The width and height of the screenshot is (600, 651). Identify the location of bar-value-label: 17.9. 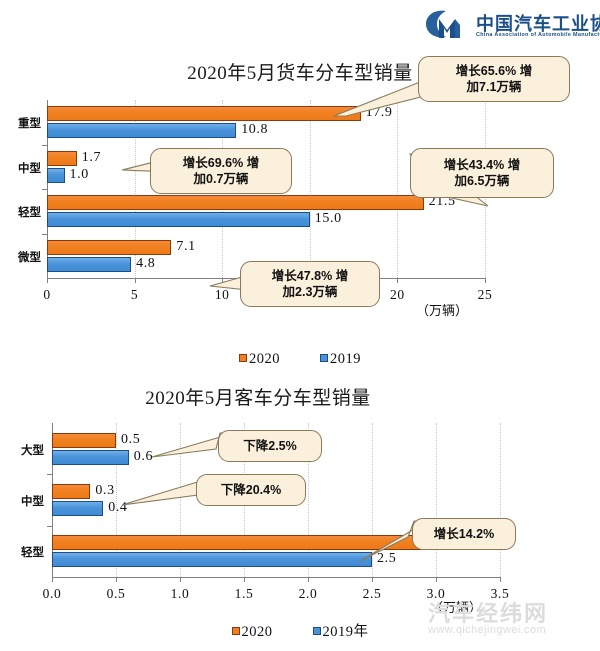
(379, 113).